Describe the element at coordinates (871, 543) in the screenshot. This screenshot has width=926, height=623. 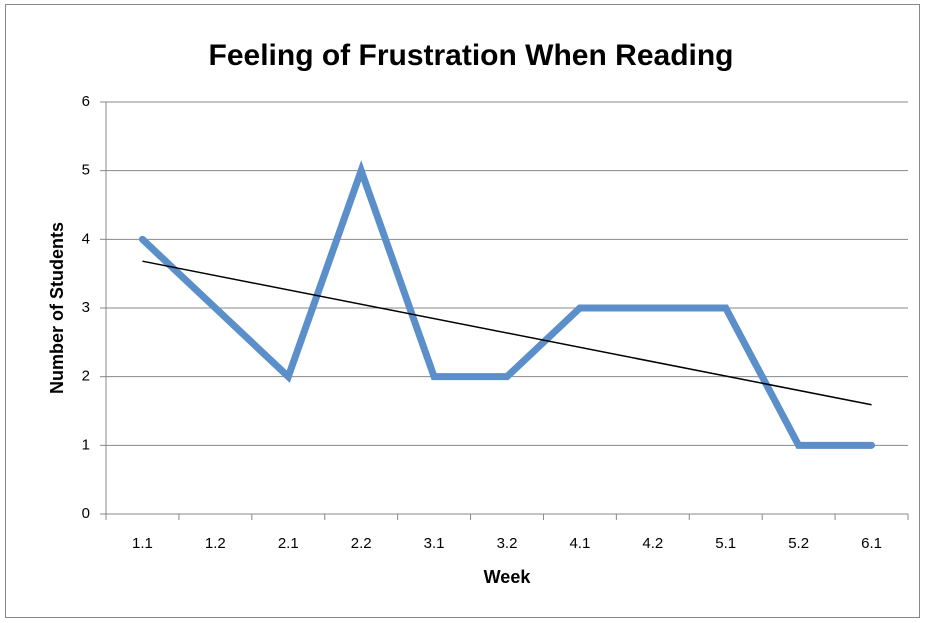
I see `x-tick-label: 6.1` at that location.